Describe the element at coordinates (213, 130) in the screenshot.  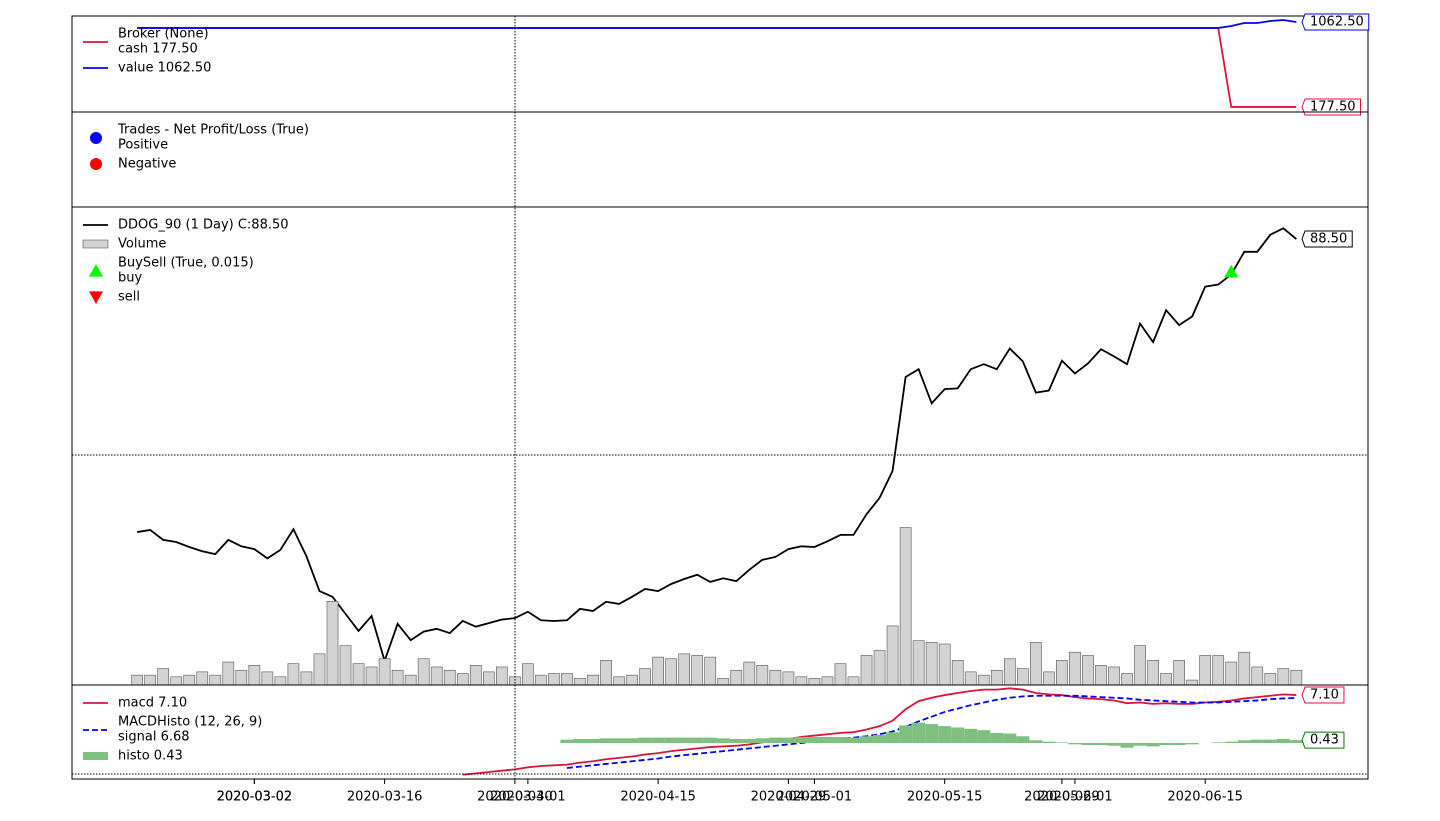
I see `legend-group: Trades - Net Profit/Loss (True)` at that location.